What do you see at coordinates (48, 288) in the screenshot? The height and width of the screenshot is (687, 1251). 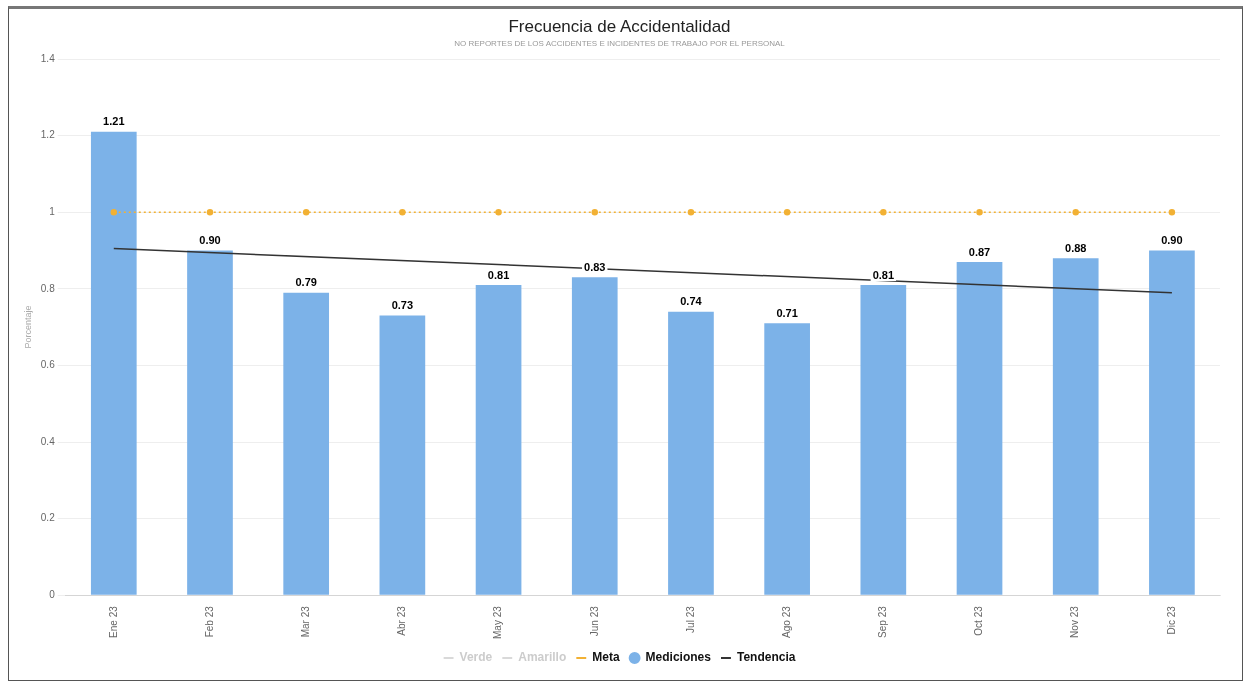 I see `y-tick-label: 0.8` at bounding box center [48, 288].